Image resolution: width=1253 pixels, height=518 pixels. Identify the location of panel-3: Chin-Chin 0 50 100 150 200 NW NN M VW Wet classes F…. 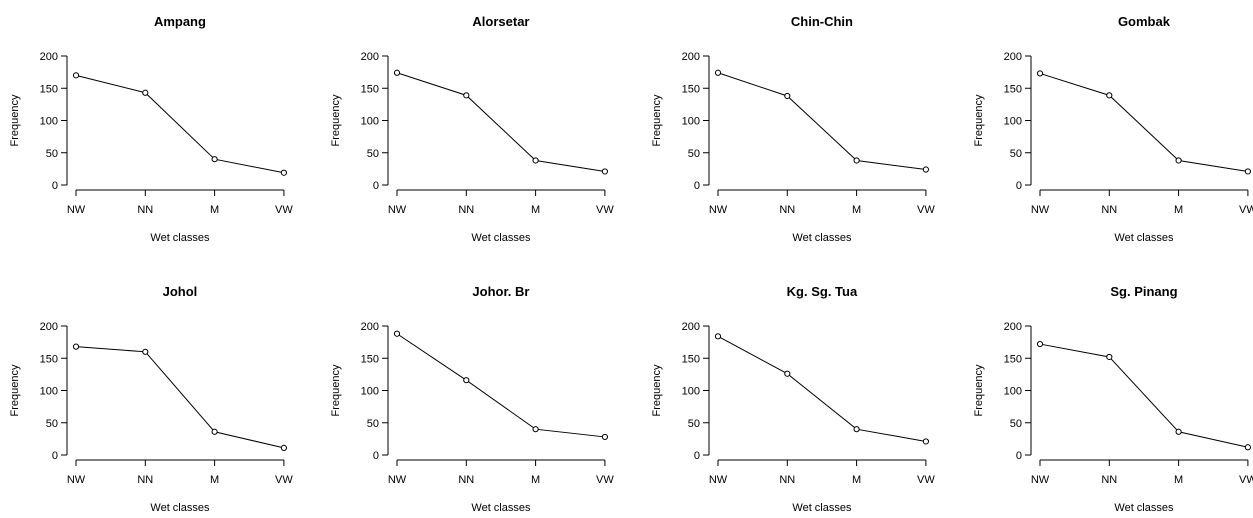
(793, 129).